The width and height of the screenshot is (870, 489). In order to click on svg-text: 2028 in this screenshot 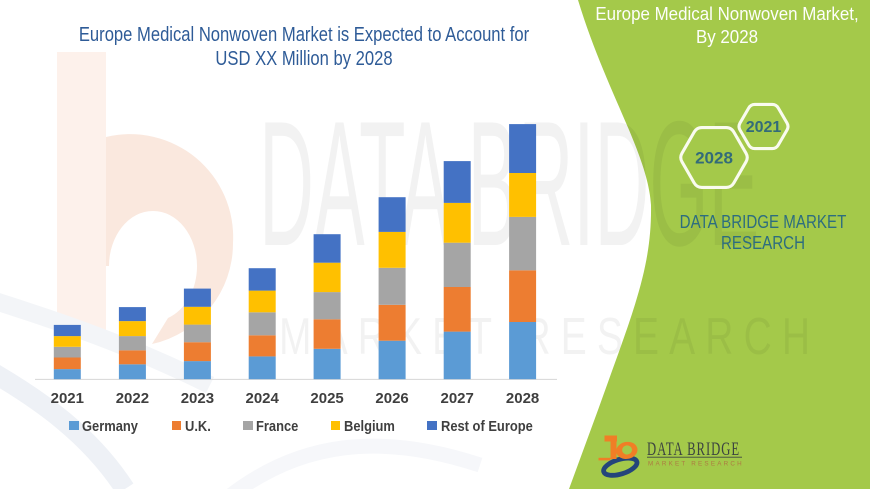, I will do `click(714, 158)`.